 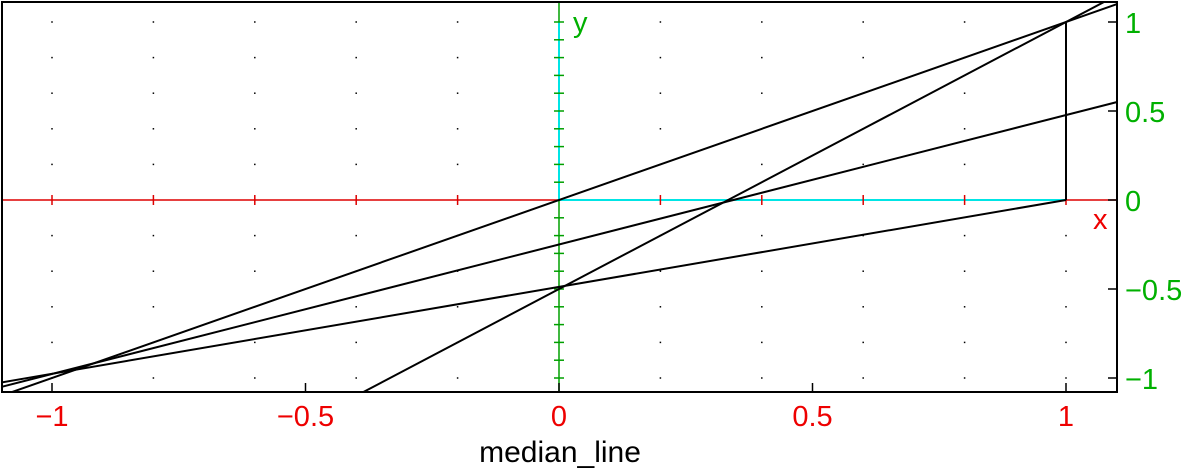 What do you see at coordinates (1145, 113) in the screenshot?
I see `y-tick-label: 0.5` at bounding box center [1145, 113].